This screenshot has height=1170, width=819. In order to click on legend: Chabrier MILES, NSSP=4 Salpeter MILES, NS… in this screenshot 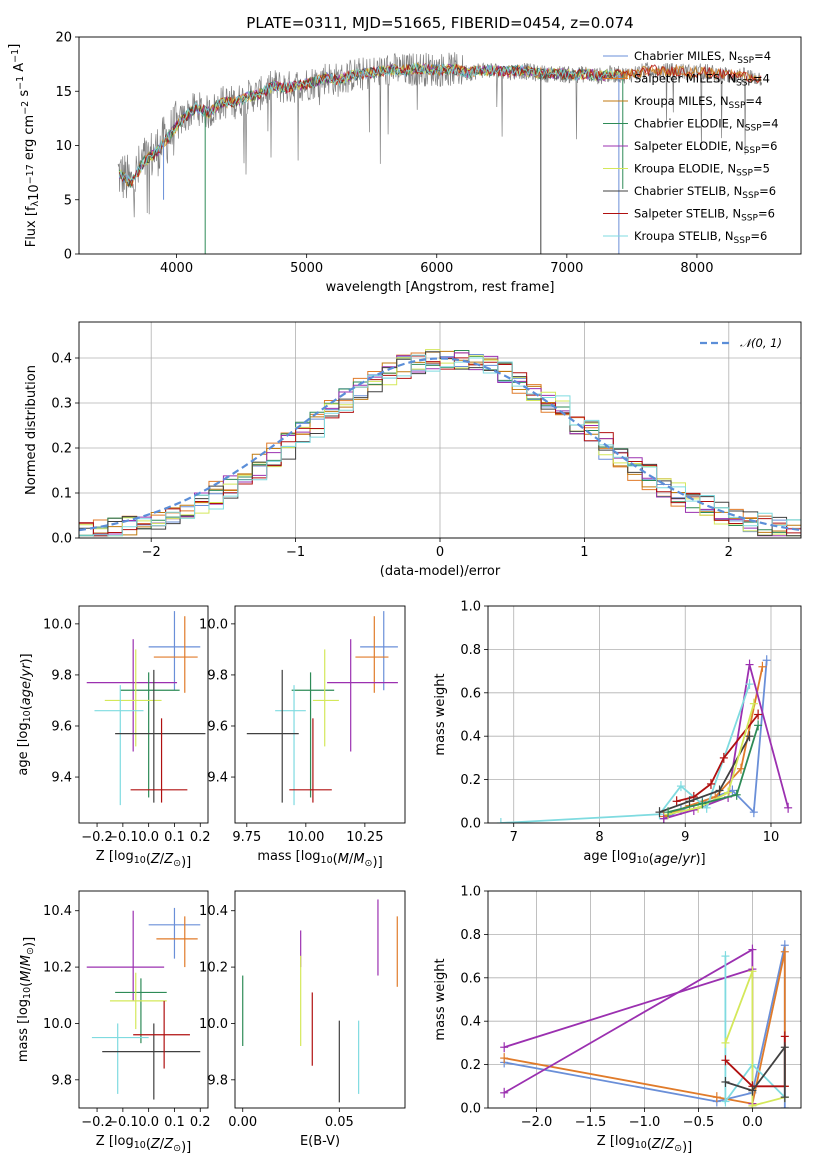, I will do `click(691, 147)`.